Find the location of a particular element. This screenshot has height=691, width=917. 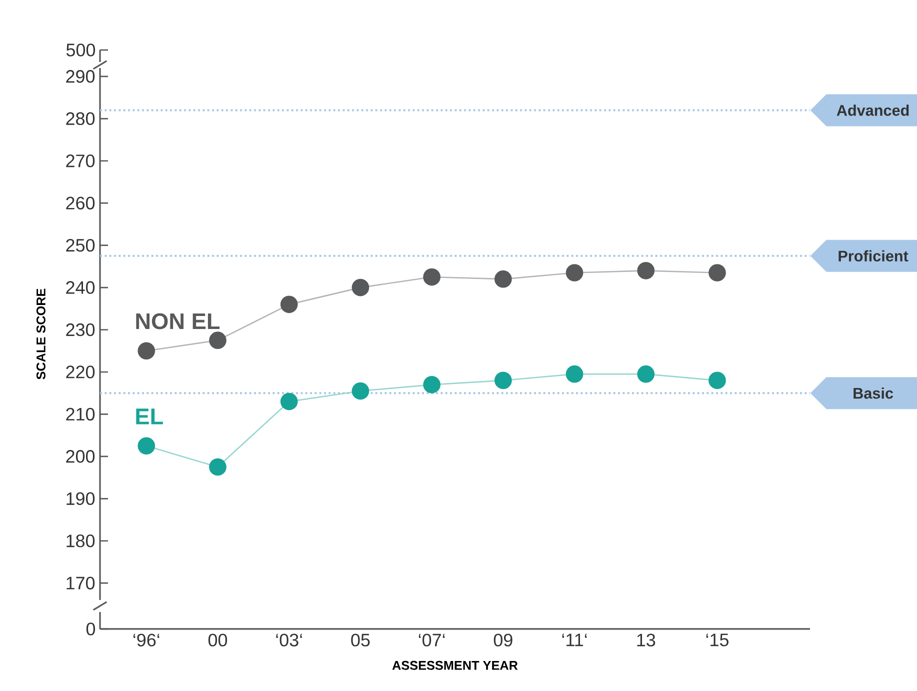

x-tick-label: ‘07‘ is located at coordinates (431, 640).